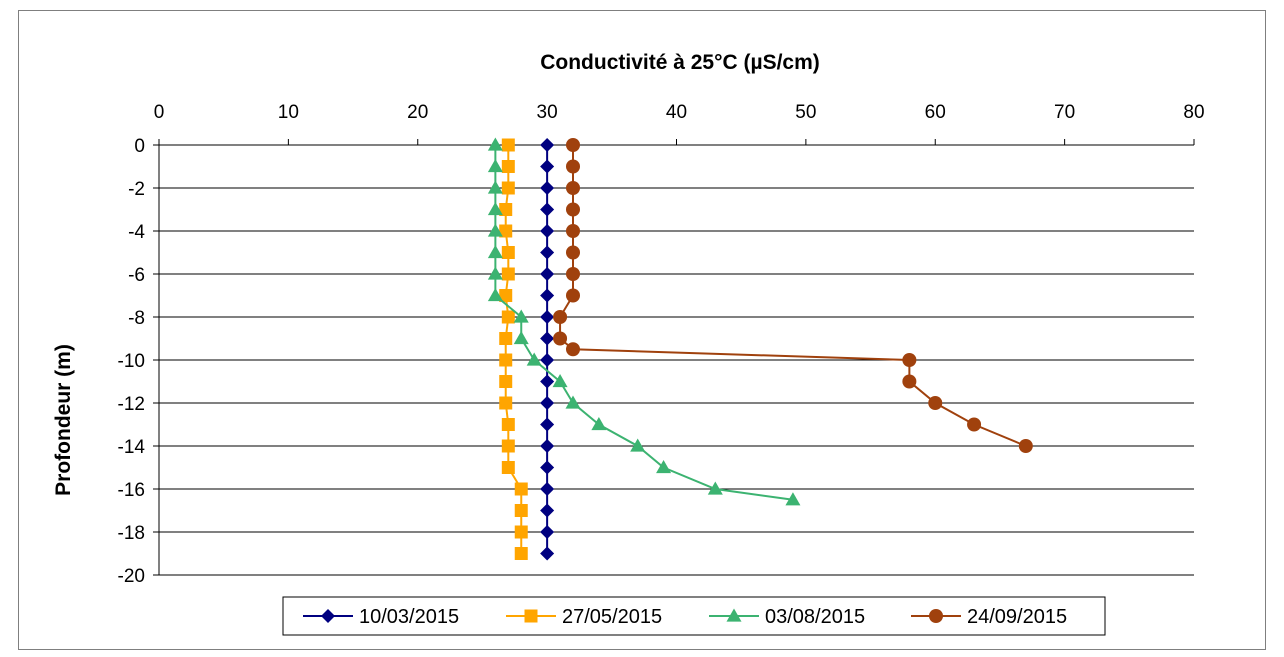 The height and width of the screenshot is (657, 1284). What do you see at coordinates (136, 318) in the screenshot?
I see `y-tick-label: -8` at bounding box center [136, 318].